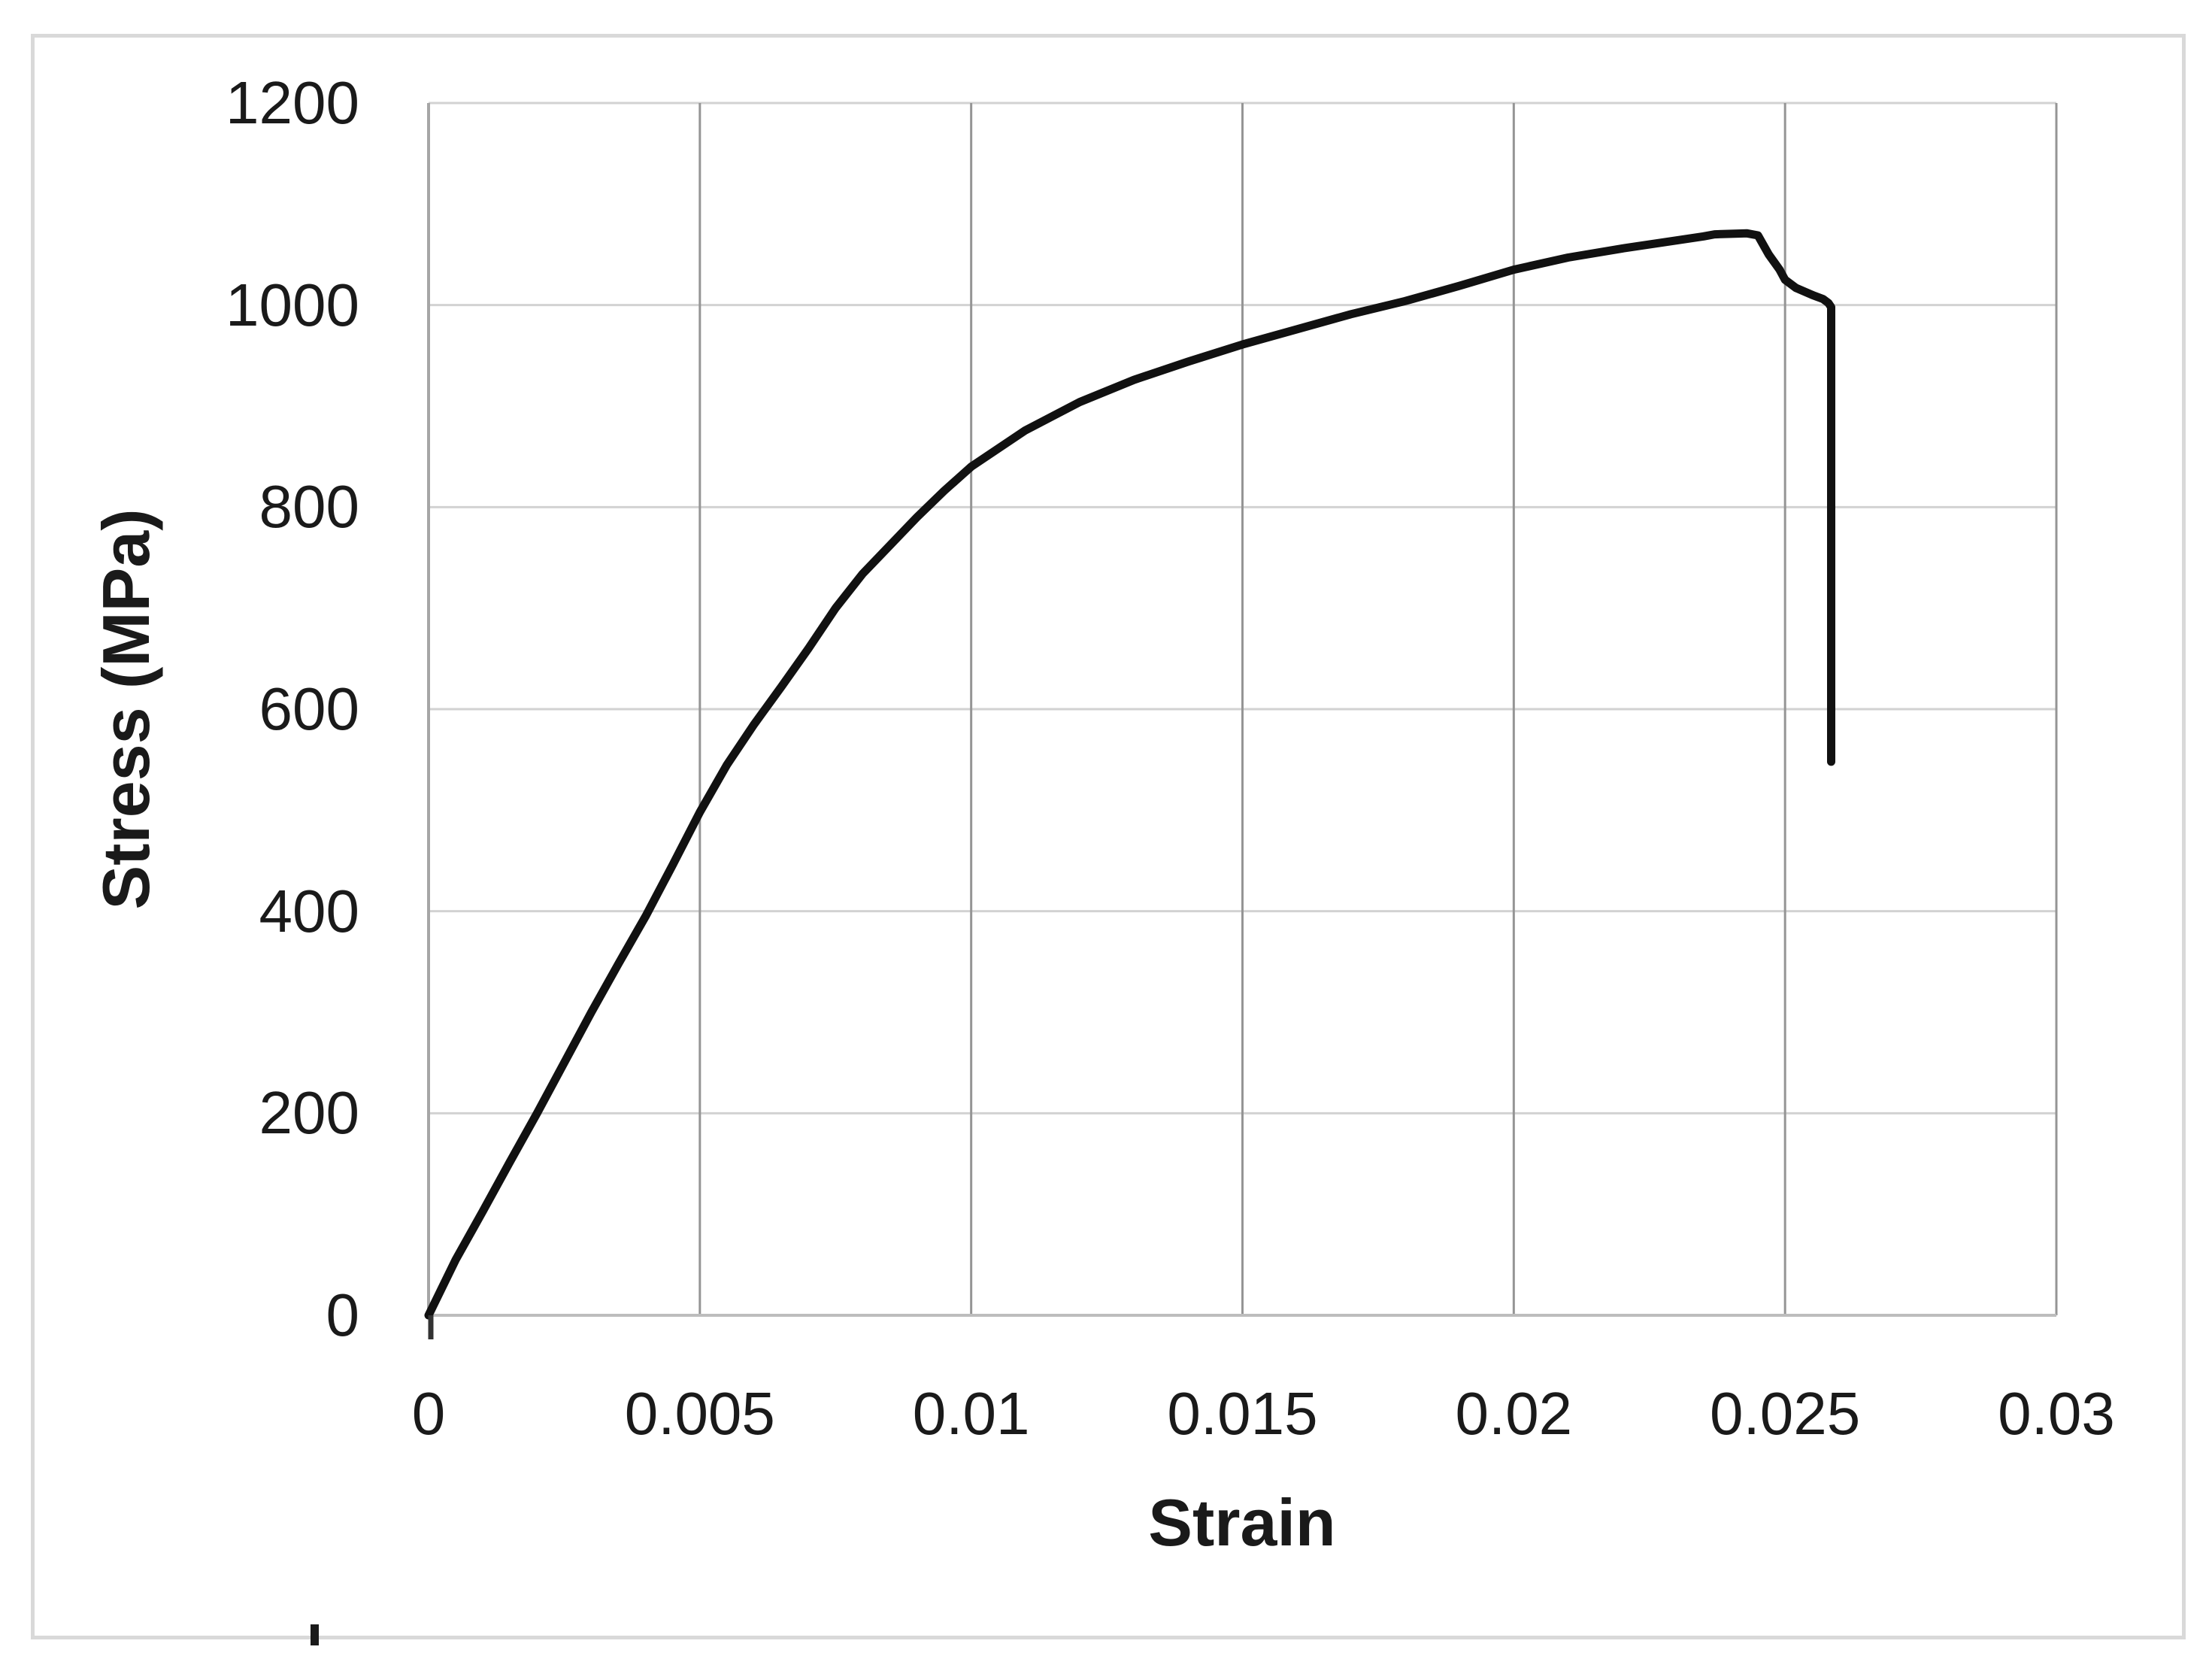 This screenshot has width=2212, height=1671. What do you see at coordinates (2056, 1413) in the screenshot?
I see `x-tick-label: 0.03` at bounding box center [2056, 1413].